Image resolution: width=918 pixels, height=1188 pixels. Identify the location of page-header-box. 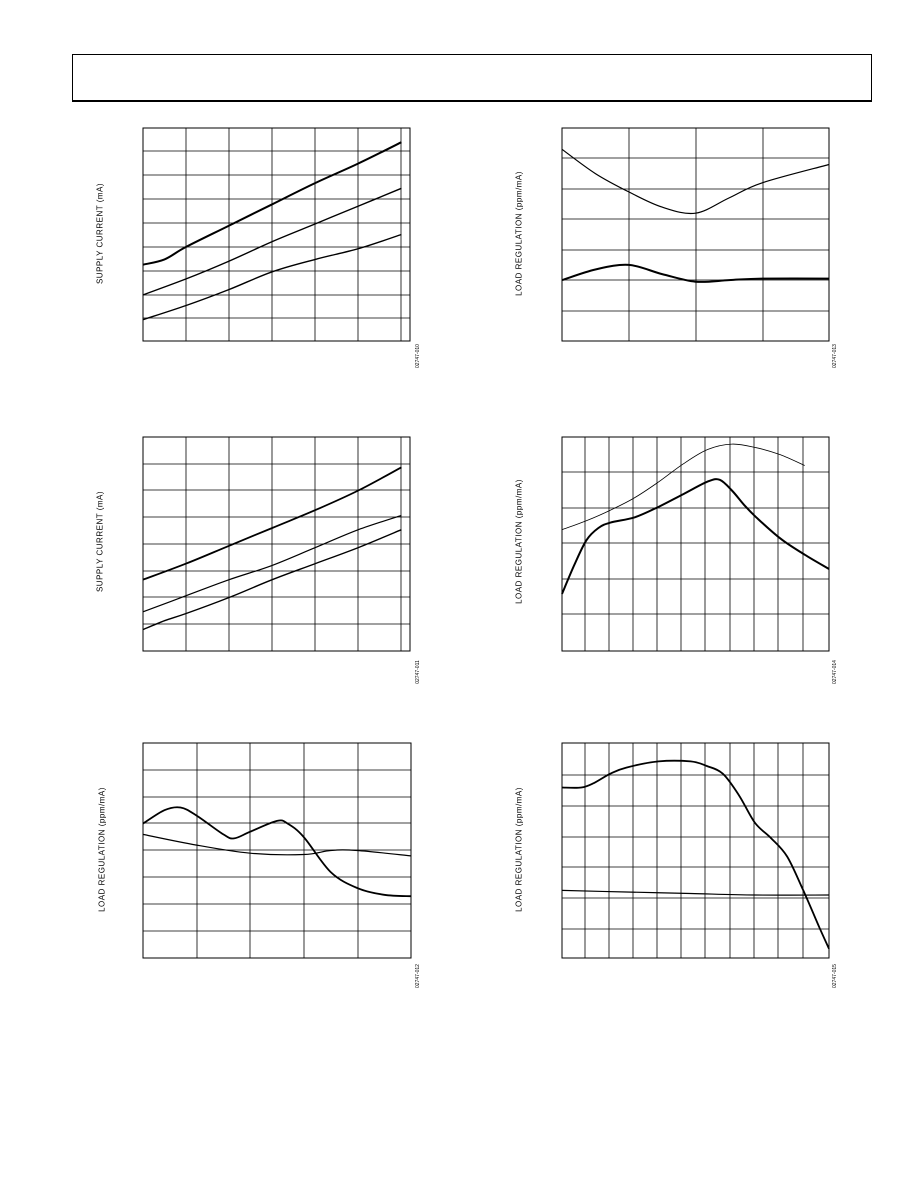
(472, 78).